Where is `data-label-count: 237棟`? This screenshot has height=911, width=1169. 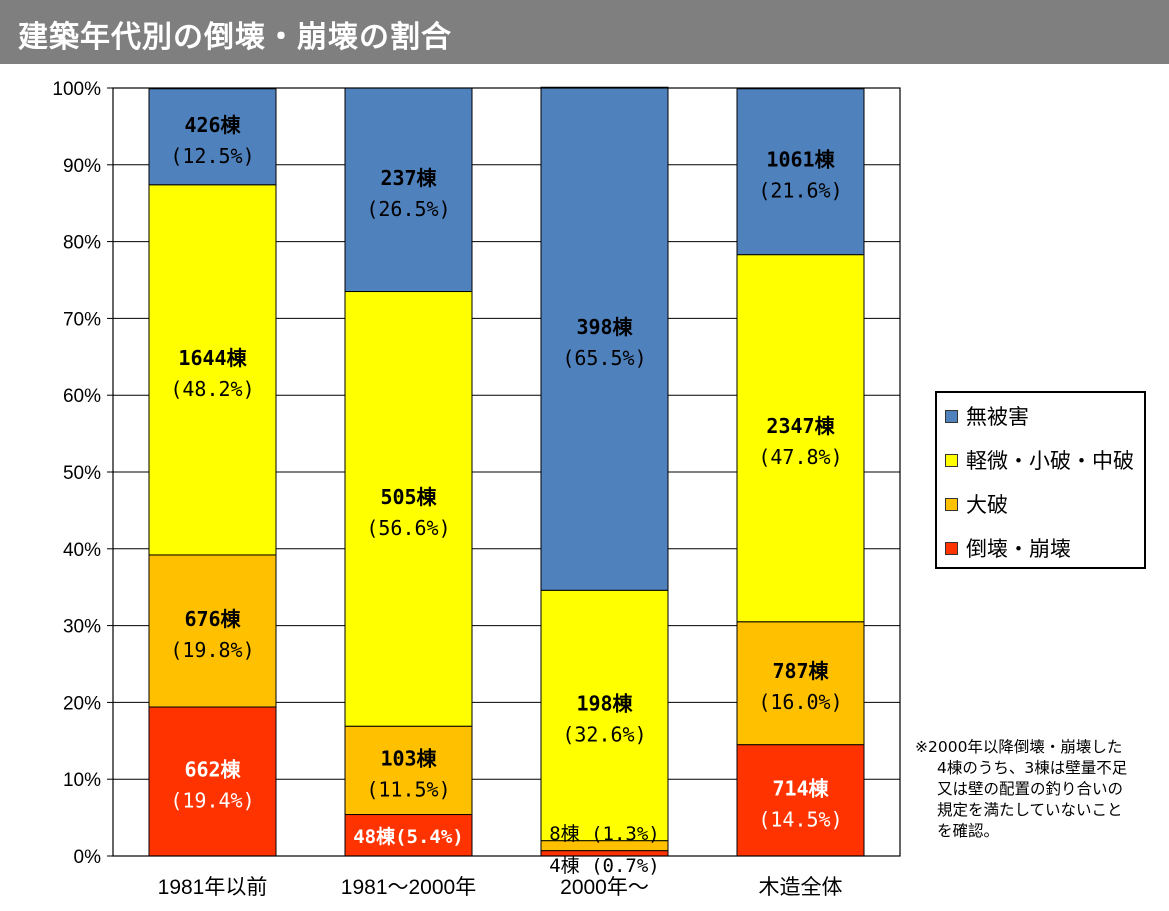 data-label-count: 237棟 is located at coordinates (408, 178).